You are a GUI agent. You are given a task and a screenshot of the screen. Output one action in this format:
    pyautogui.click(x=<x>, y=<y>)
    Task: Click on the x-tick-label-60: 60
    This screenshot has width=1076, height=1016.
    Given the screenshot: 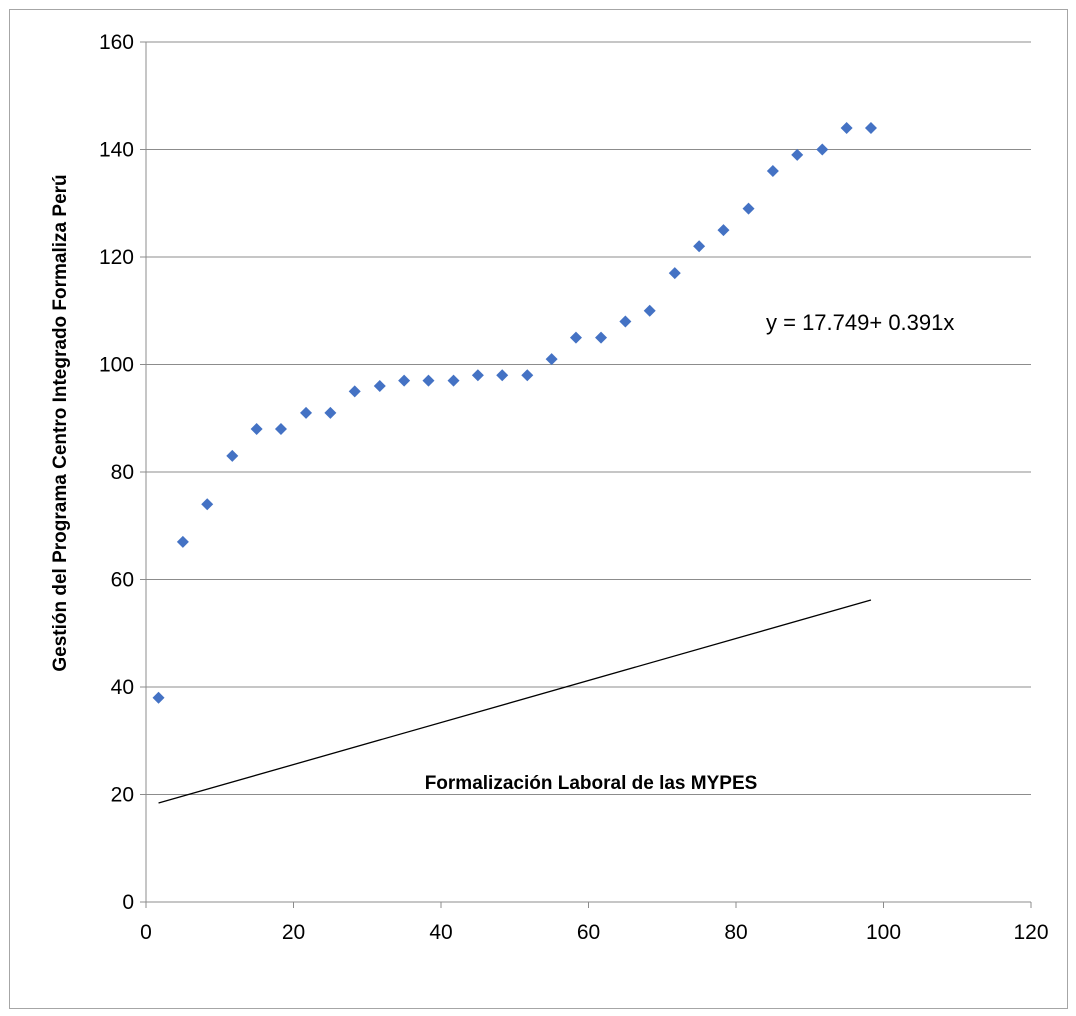 What is the action you would take?
    pyautogui.click(x=588, y=932)
    